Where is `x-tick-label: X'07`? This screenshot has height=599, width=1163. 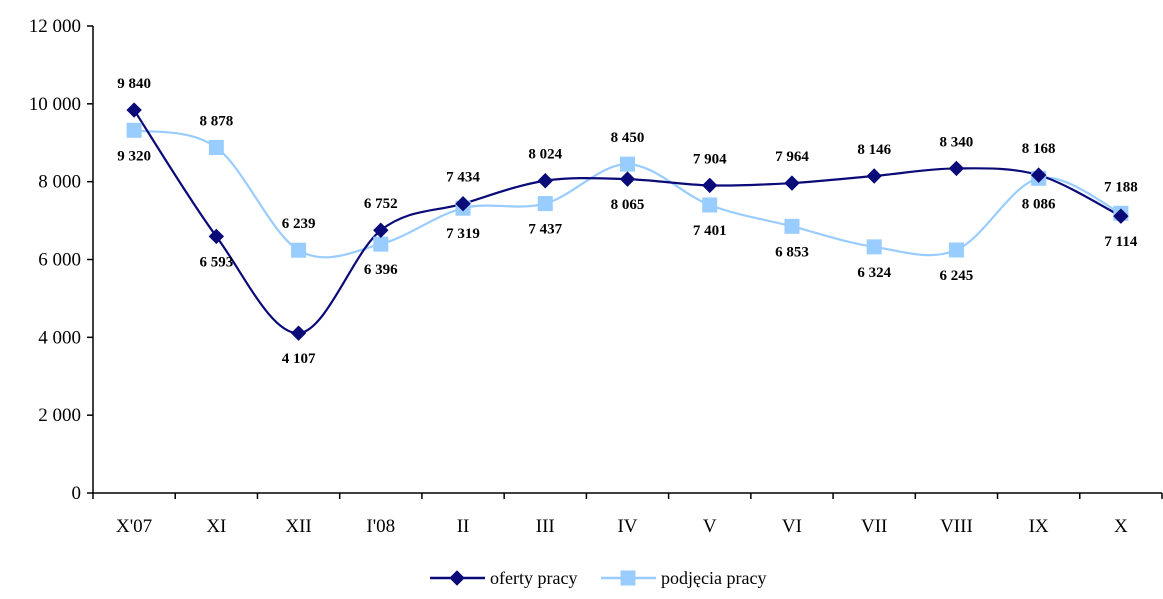 x-tick-label: X'07 is located at coordinates (134, 526).